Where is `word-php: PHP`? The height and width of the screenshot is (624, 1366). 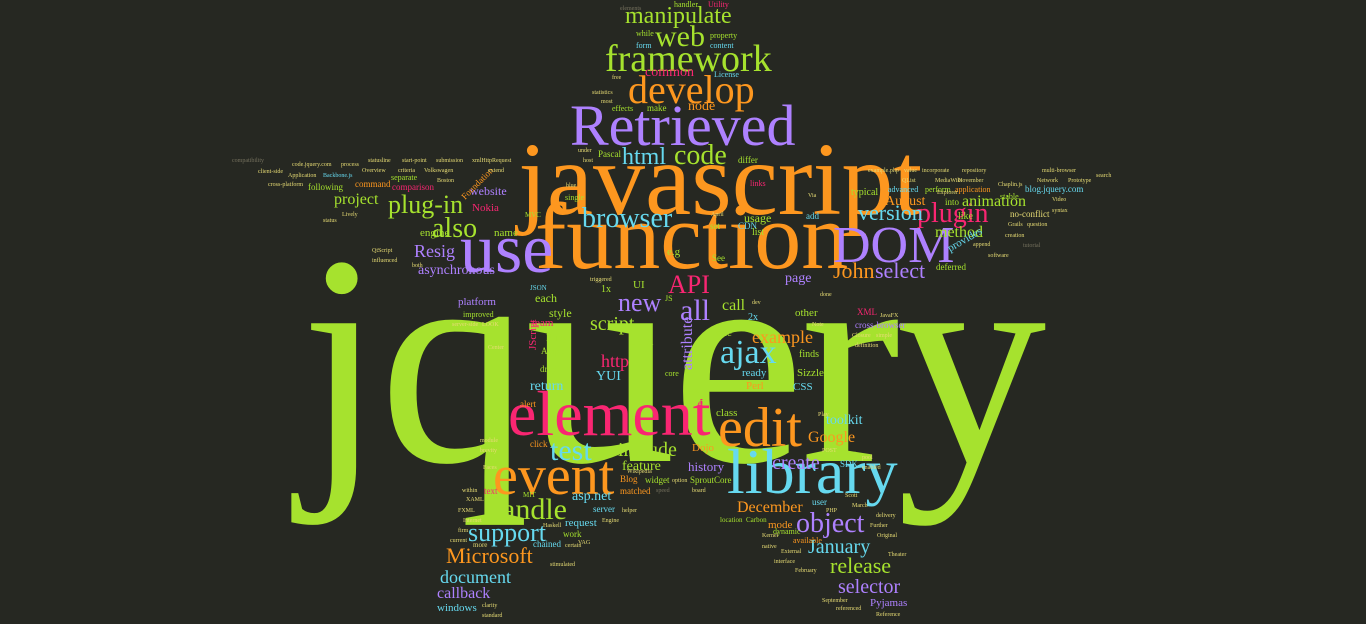
word-php: PHP is located at coordinates (832, 511).